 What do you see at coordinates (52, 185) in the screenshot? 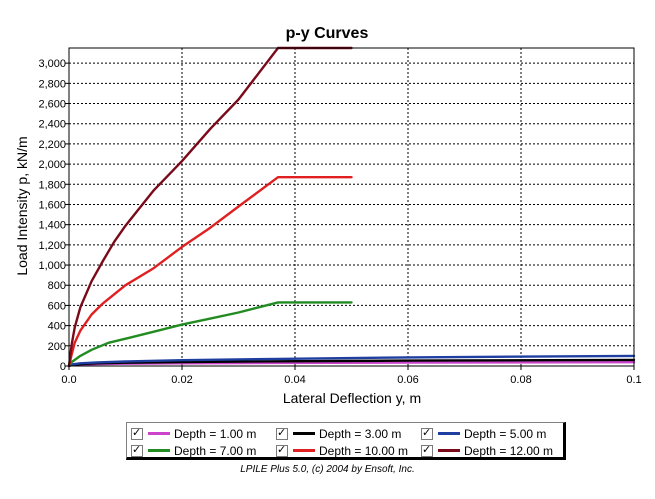
I see `y-tick-label: 1,800` at bounding box center [52, 185].